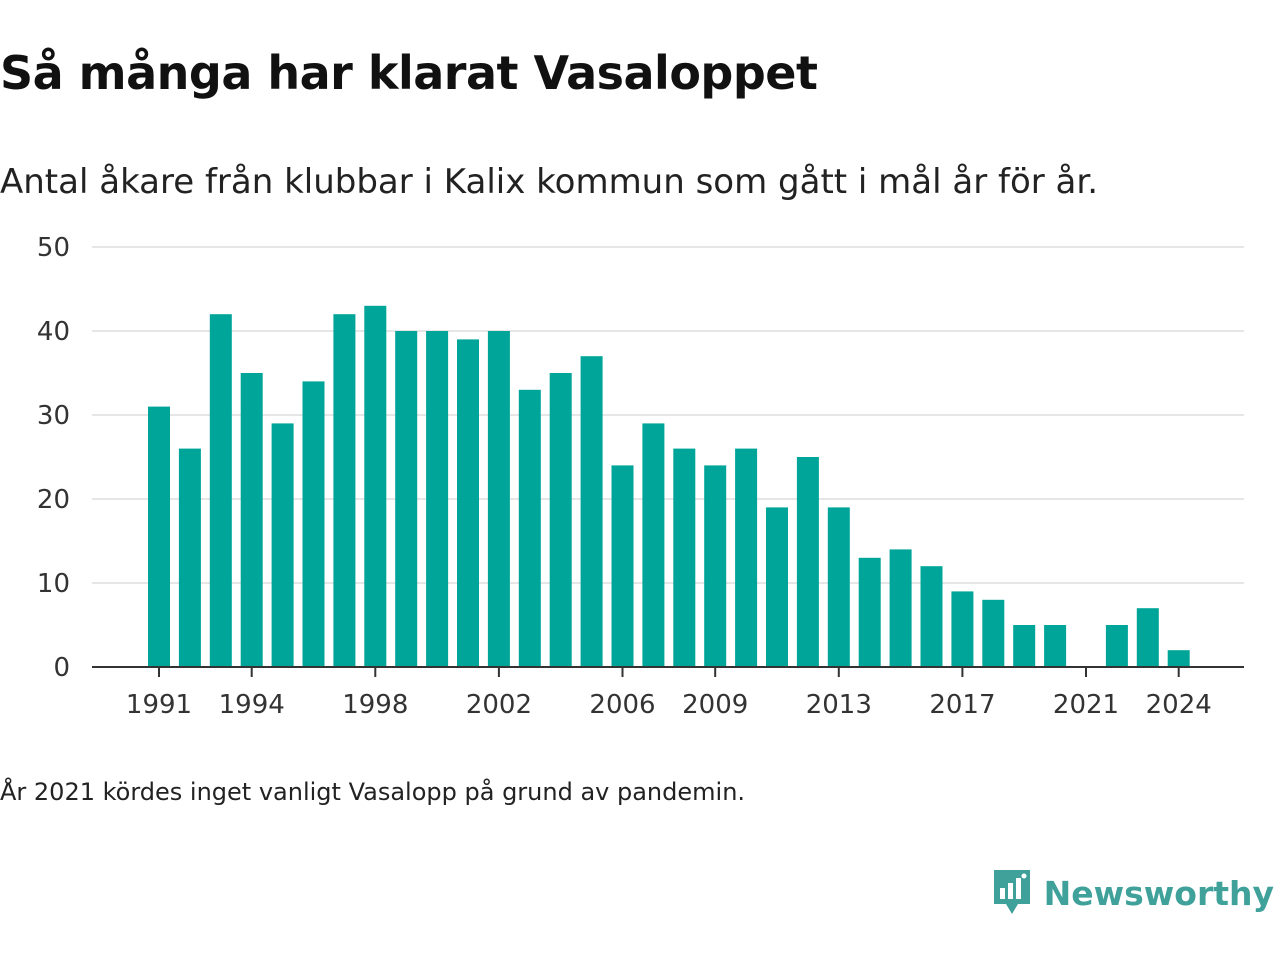  I want to click on bar-2013, so click(838, 587).